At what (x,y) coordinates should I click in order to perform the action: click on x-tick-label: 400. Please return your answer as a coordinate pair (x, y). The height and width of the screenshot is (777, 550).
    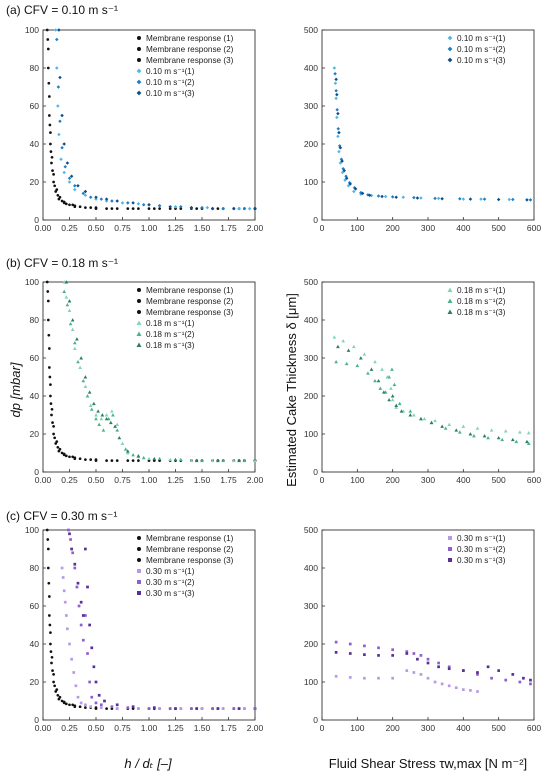
    Looking at the image, I should click on (463, 728).